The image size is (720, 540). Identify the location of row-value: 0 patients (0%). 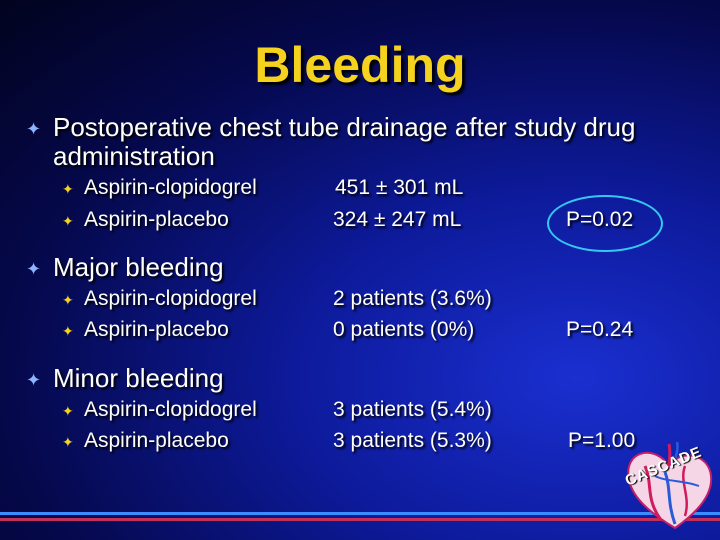
(404, 329).